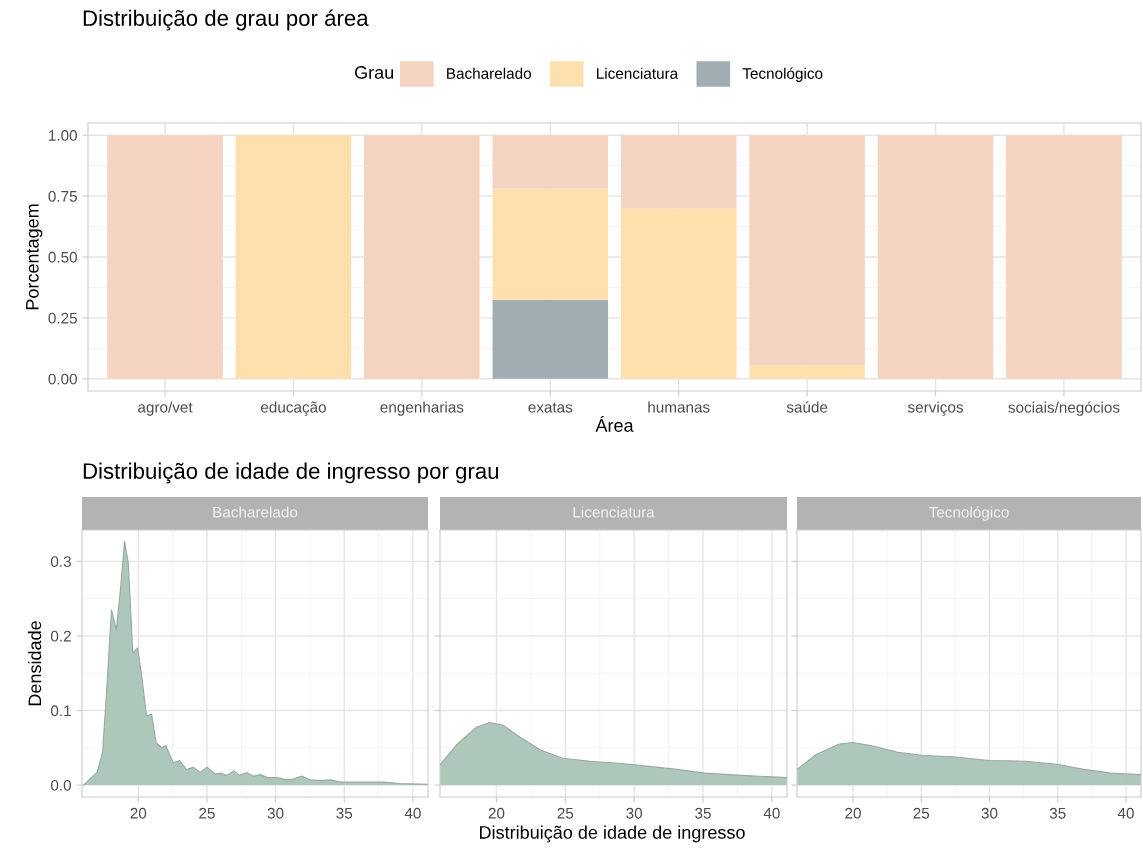 This screenshot has height=848, width=1143. Describe the element at coordinates (807, 407) in the screenshot. I see `x-tick-label: saúde` at that location.